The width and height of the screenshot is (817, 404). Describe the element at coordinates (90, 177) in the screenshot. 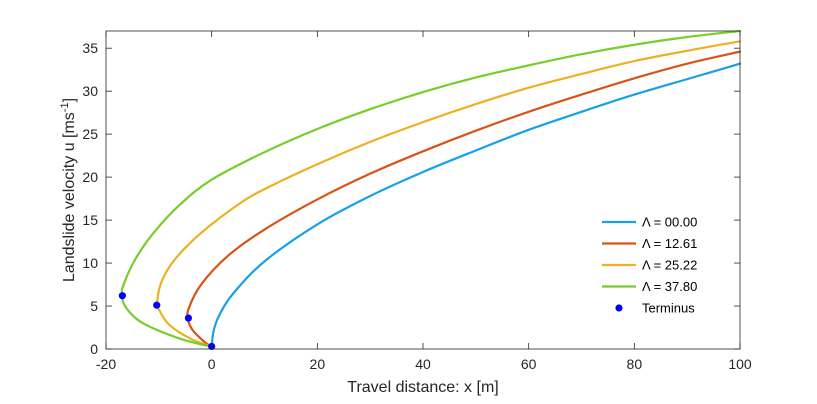

I see `y-tick-label-4: 20` at that location.